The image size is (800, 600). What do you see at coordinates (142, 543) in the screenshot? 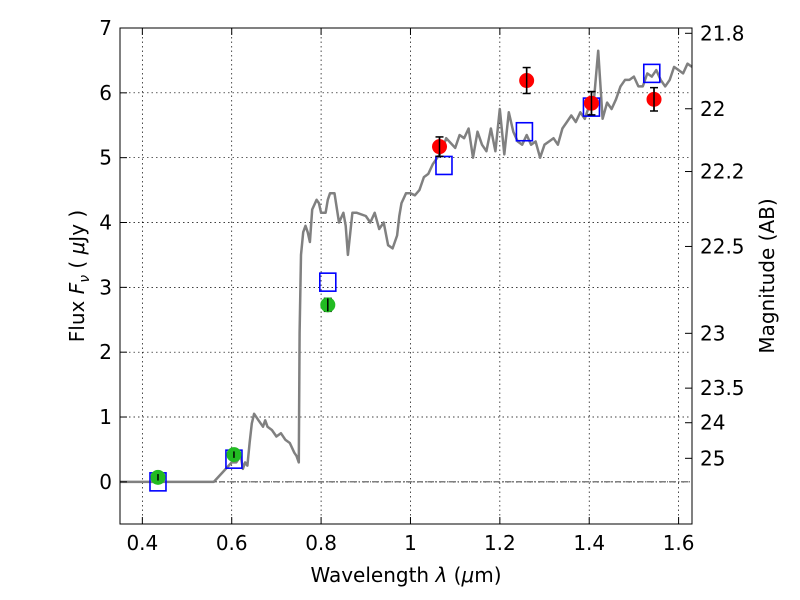
I see `x-tick-label: 0.4` at bounding box center [142, 543].